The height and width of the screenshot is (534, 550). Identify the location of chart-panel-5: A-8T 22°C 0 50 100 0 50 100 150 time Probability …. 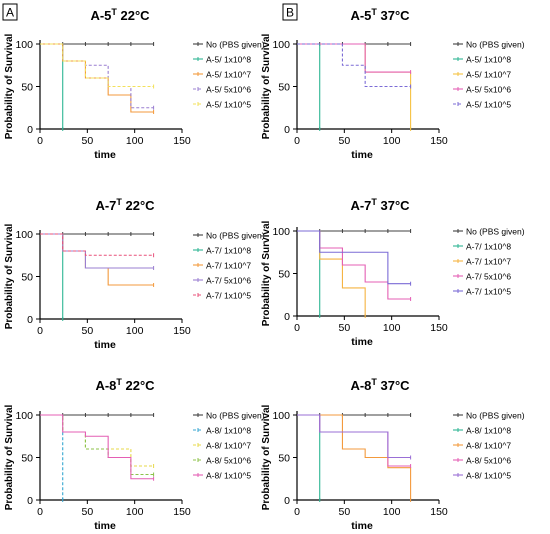
(134, 454).